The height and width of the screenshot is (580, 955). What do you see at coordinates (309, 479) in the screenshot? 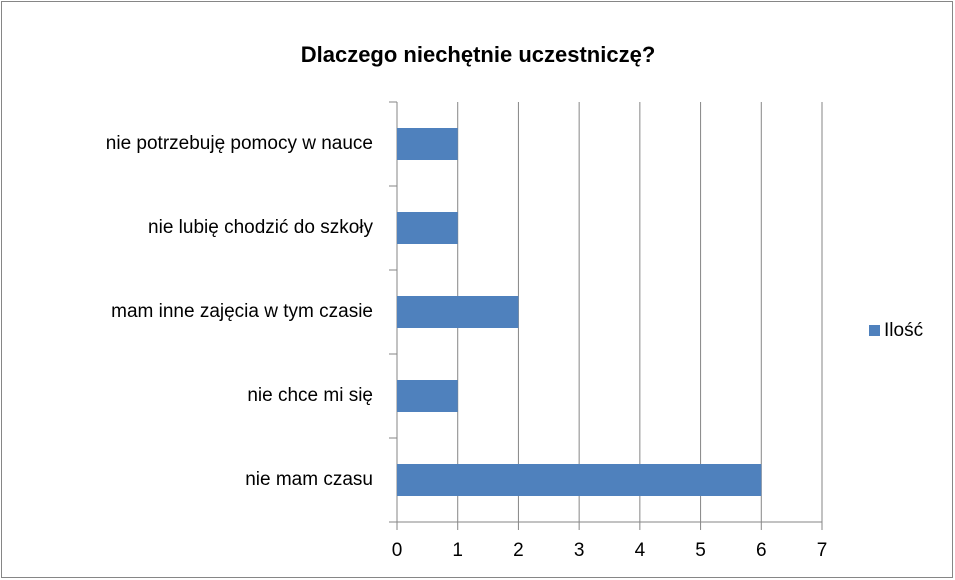
I see `y-tick-label: nie mam czasu` at bounding box center [309, 479].